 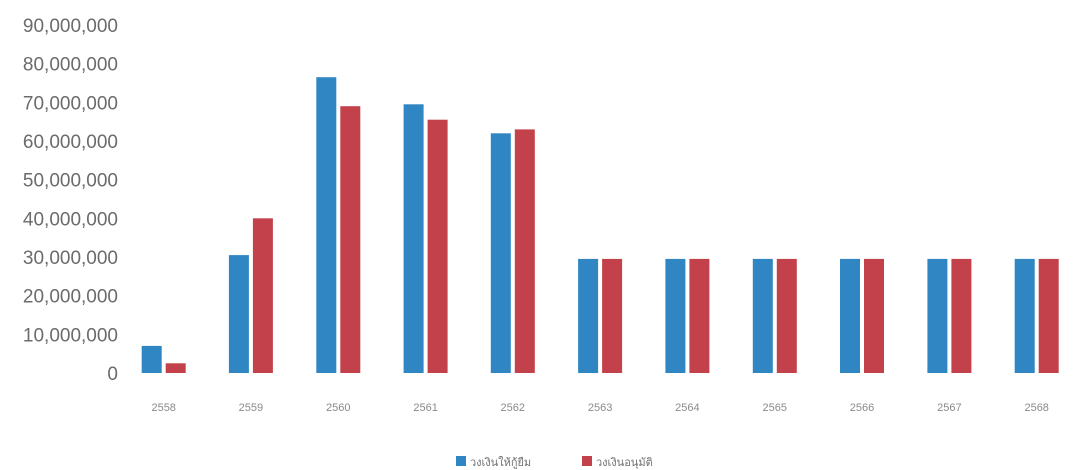 What do you see at coordinates (1036, 408) in the screenshot?
I see `x-tick-label: 2568` at bounding box center [1036, 408].